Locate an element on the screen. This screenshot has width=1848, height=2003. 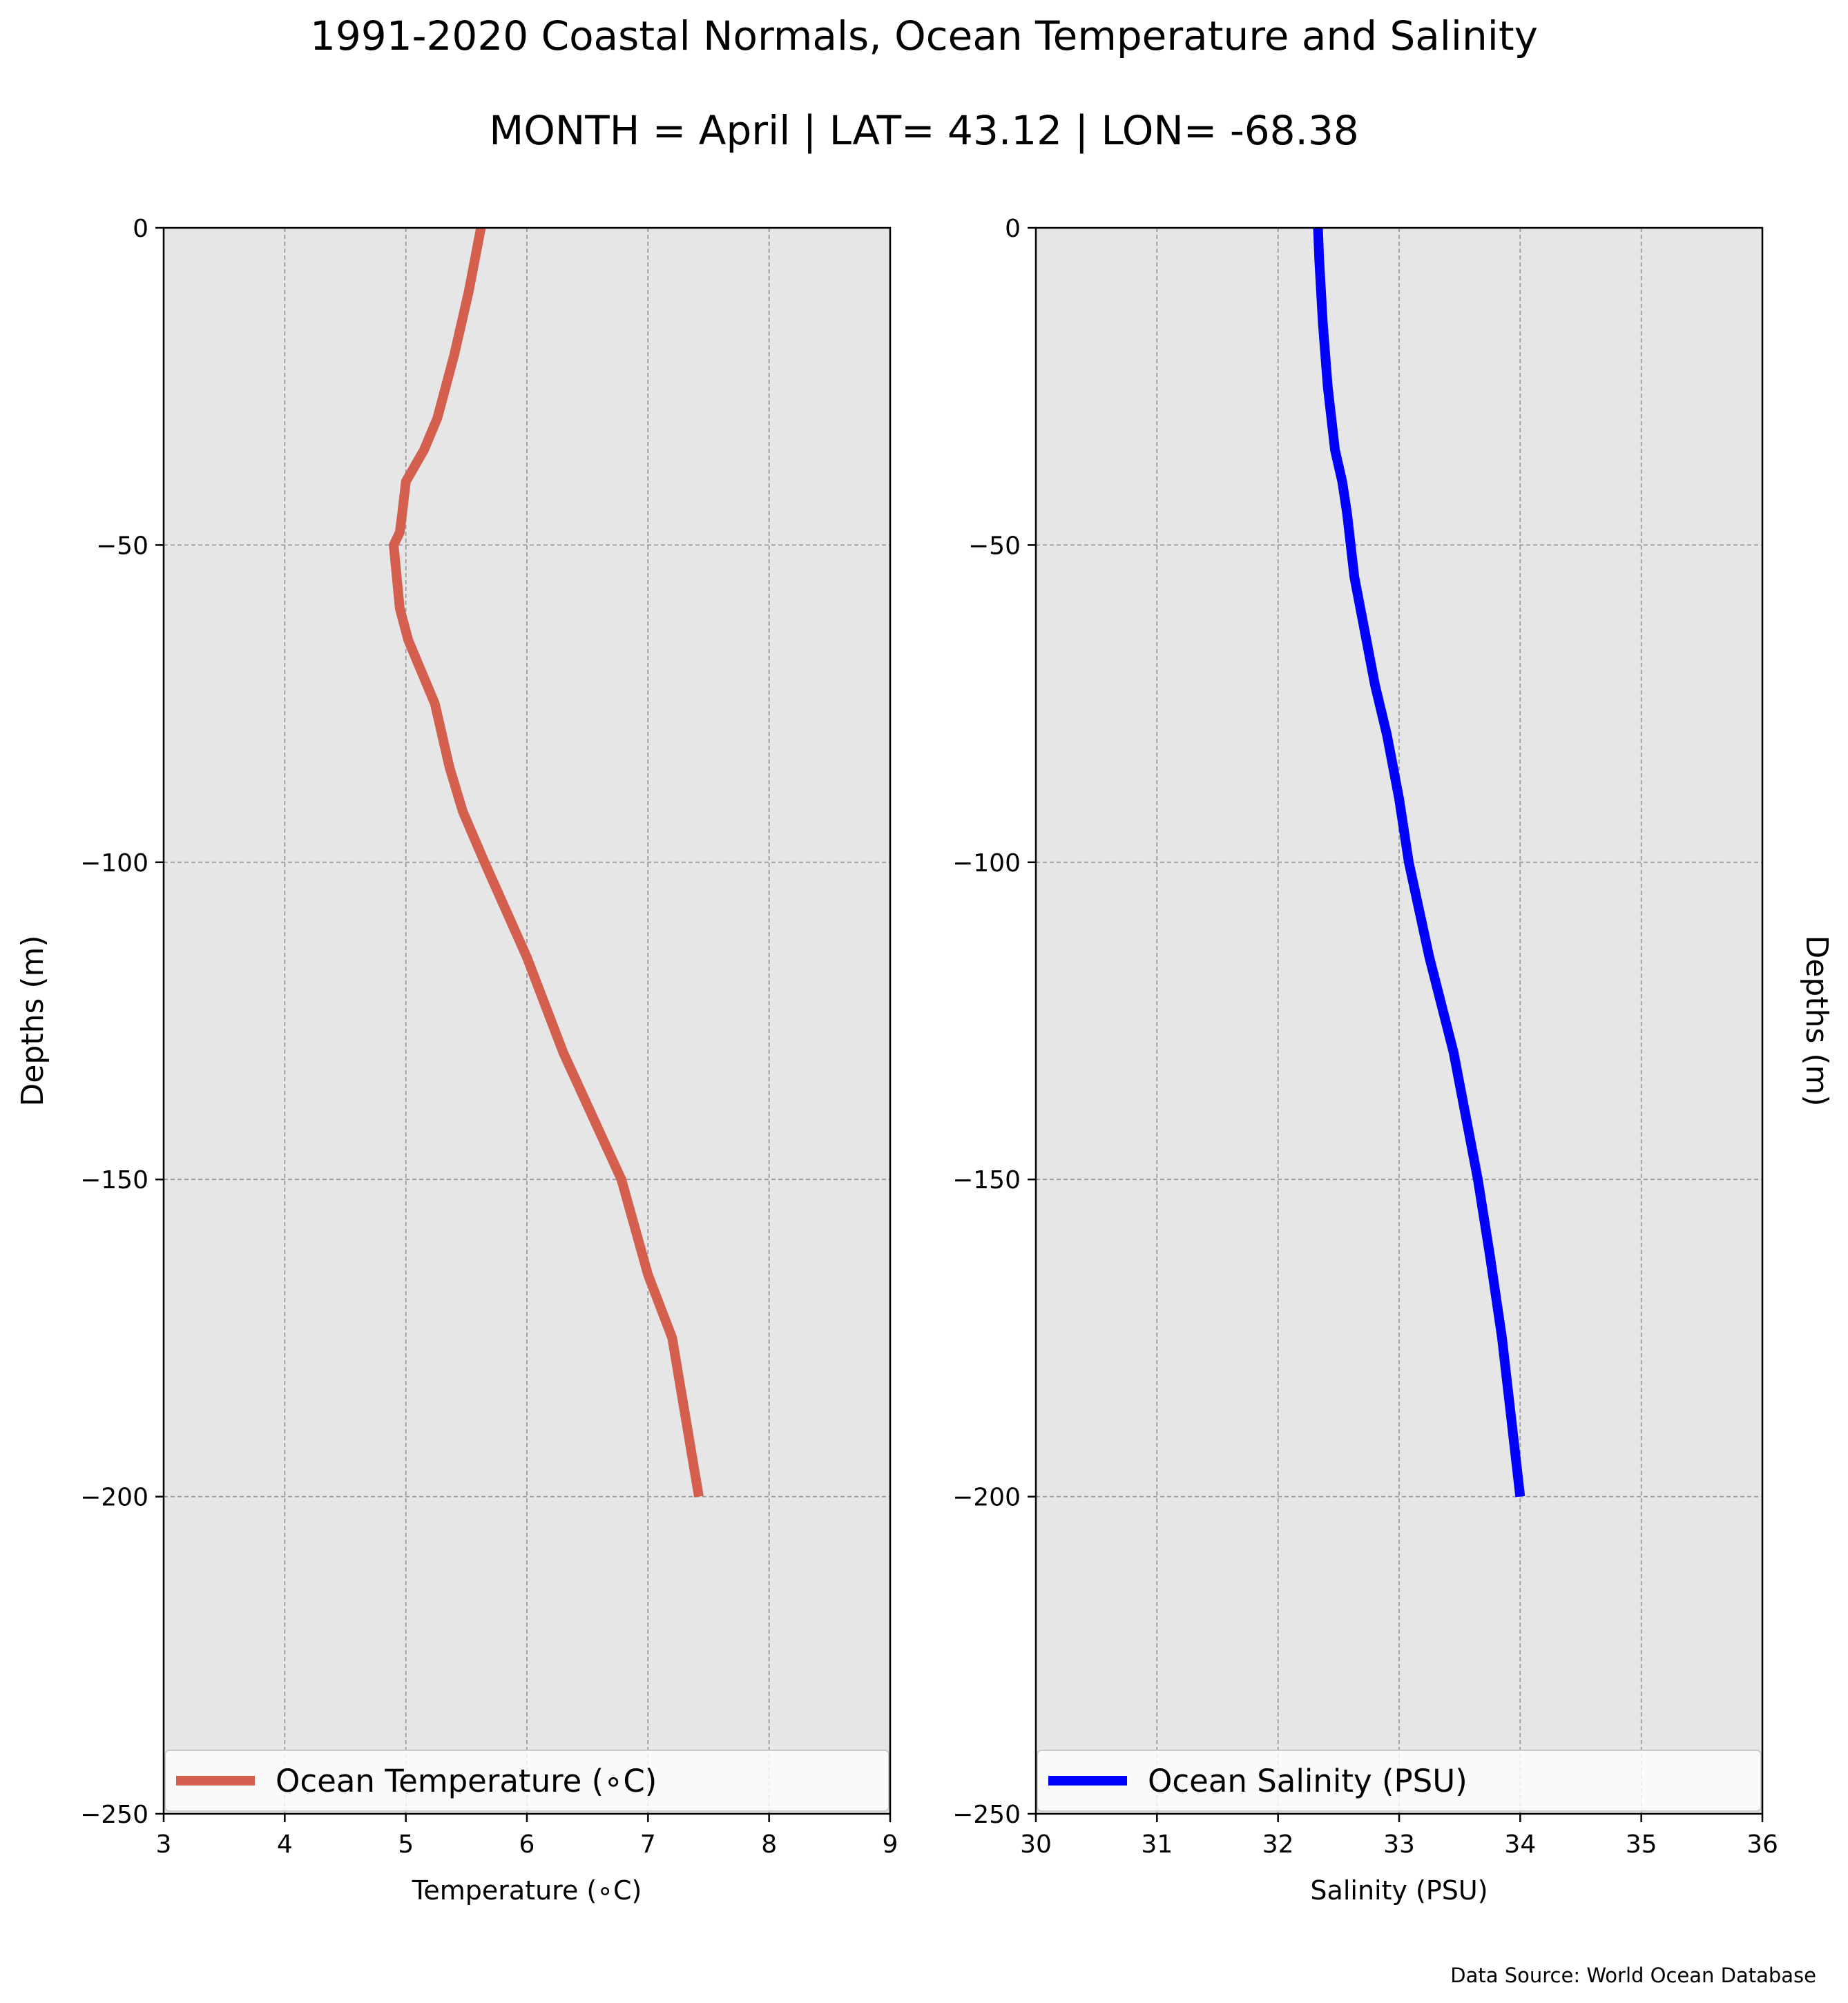
x-tick-label: 30 is located at coordinates (1036, 1845).